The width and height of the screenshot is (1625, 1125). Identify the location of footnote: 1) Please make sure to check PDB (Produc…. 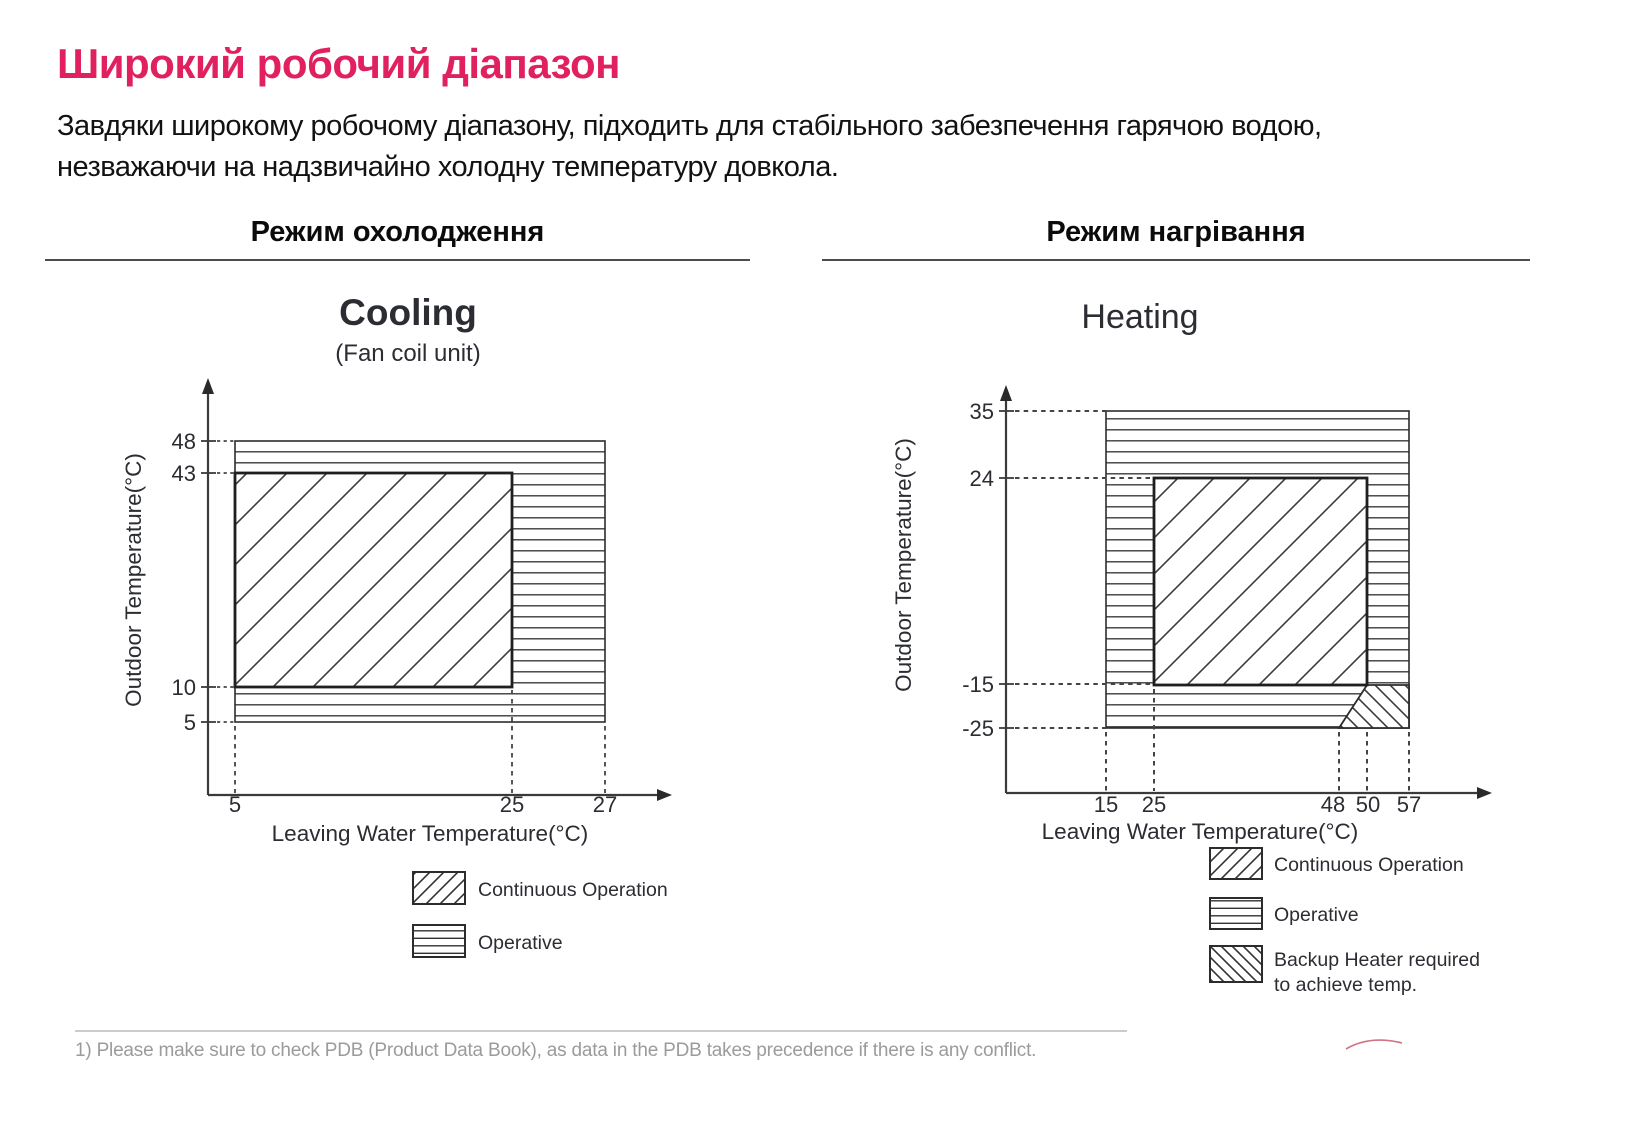
(601, 1046).